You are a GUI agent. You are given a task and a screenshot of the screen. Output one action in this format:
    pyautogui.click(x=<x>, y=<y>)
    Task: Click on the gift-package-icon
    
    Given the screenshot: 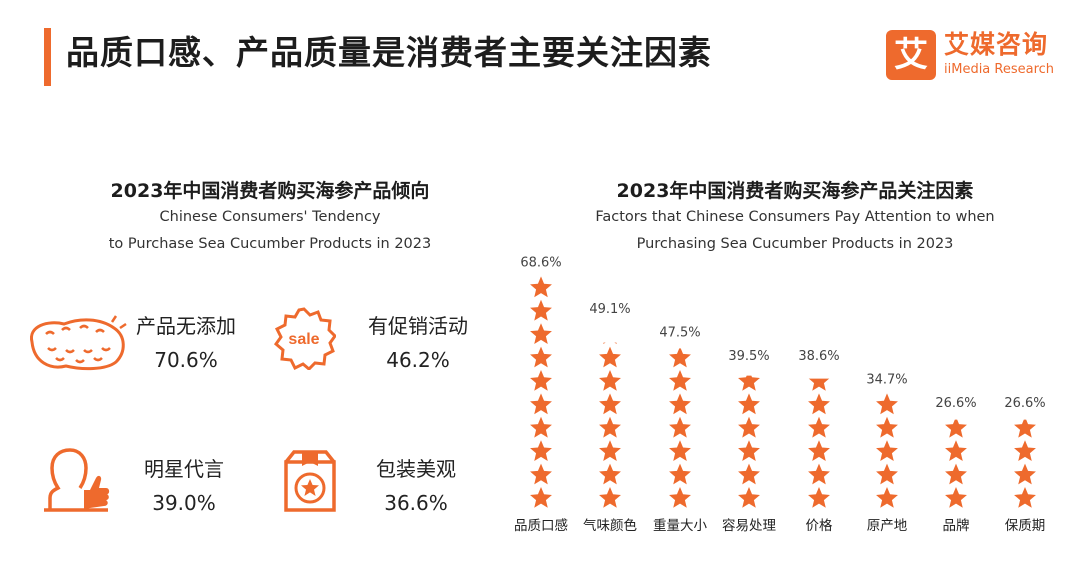 What is the action you would take?
    pyautogui.click(x=310, y=481)
    